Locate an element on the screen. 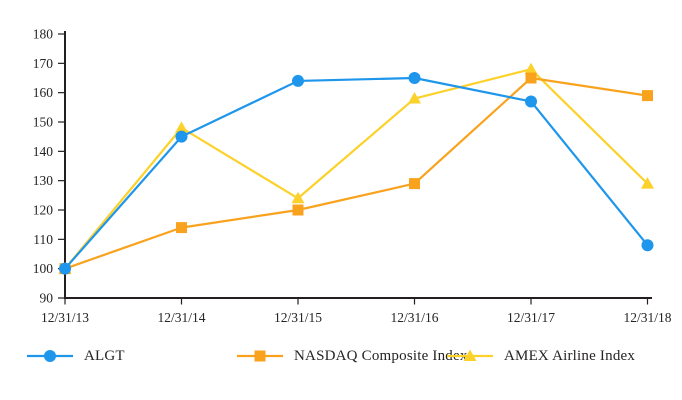 The height and width of the screenshot is (400, 682). y-tick-label: 120 is located at coordinates (43, 210).